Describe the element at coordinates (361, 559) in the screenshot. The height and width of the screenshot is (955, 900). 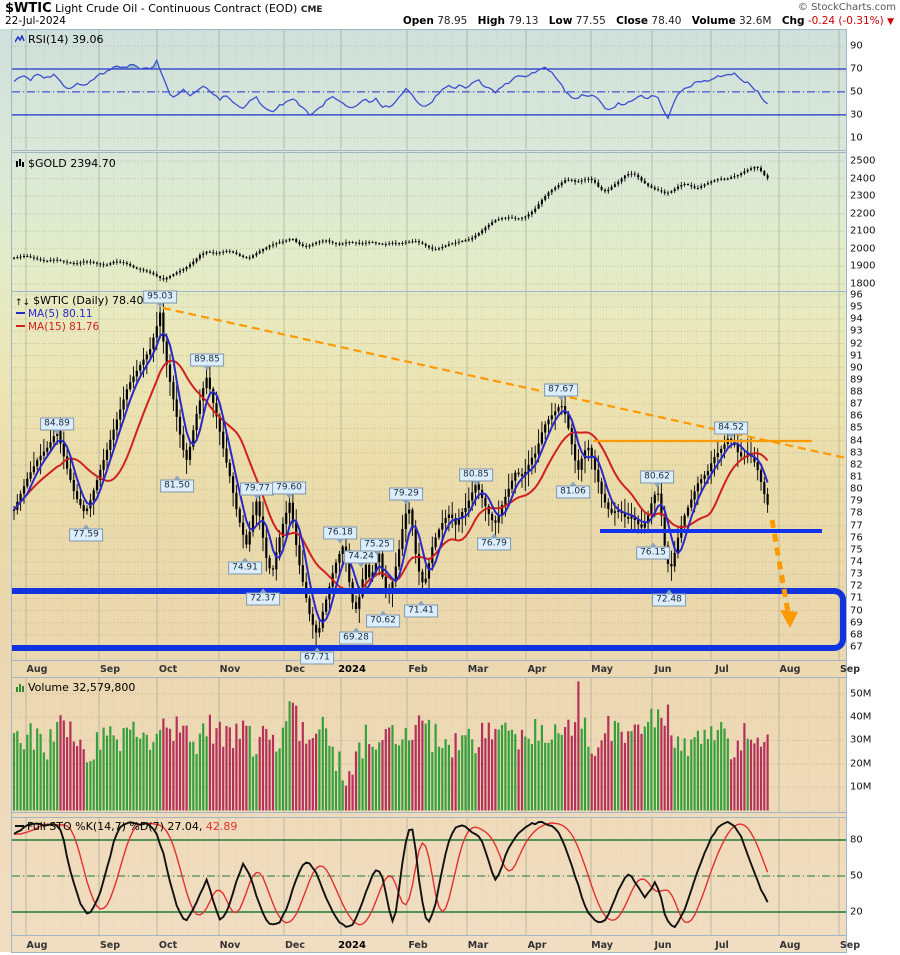
I see `price-callout: 74.24` at that location.